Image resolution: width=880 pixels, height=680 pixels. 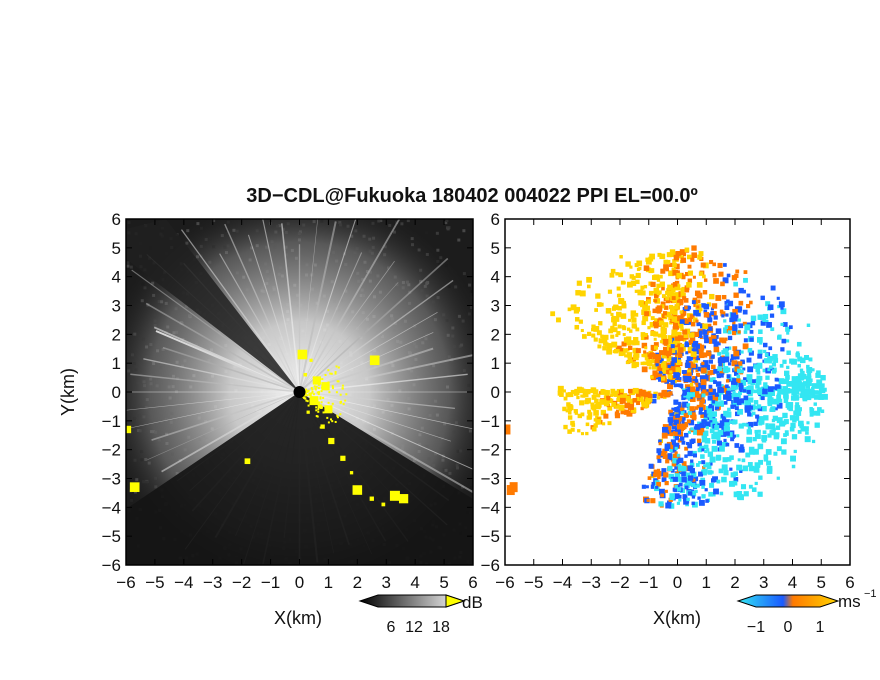 I want to click on noise-cell, so click(x=470, y=285).